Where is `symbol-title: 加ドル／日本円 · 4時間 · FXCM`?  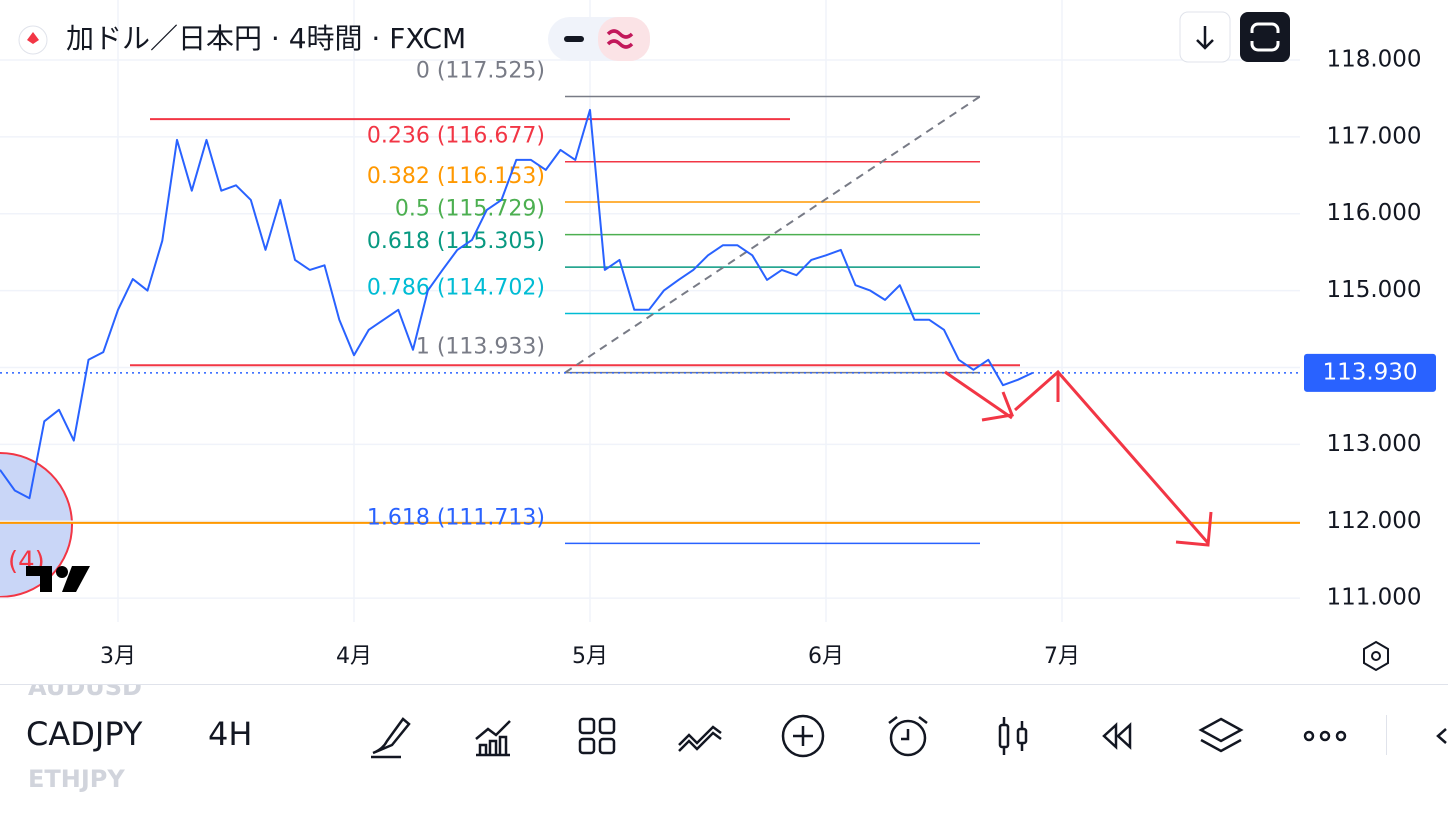 symbol-title: 加ドル／日本円 · 4時間 · FXCM is located at coordinates (266, 38).